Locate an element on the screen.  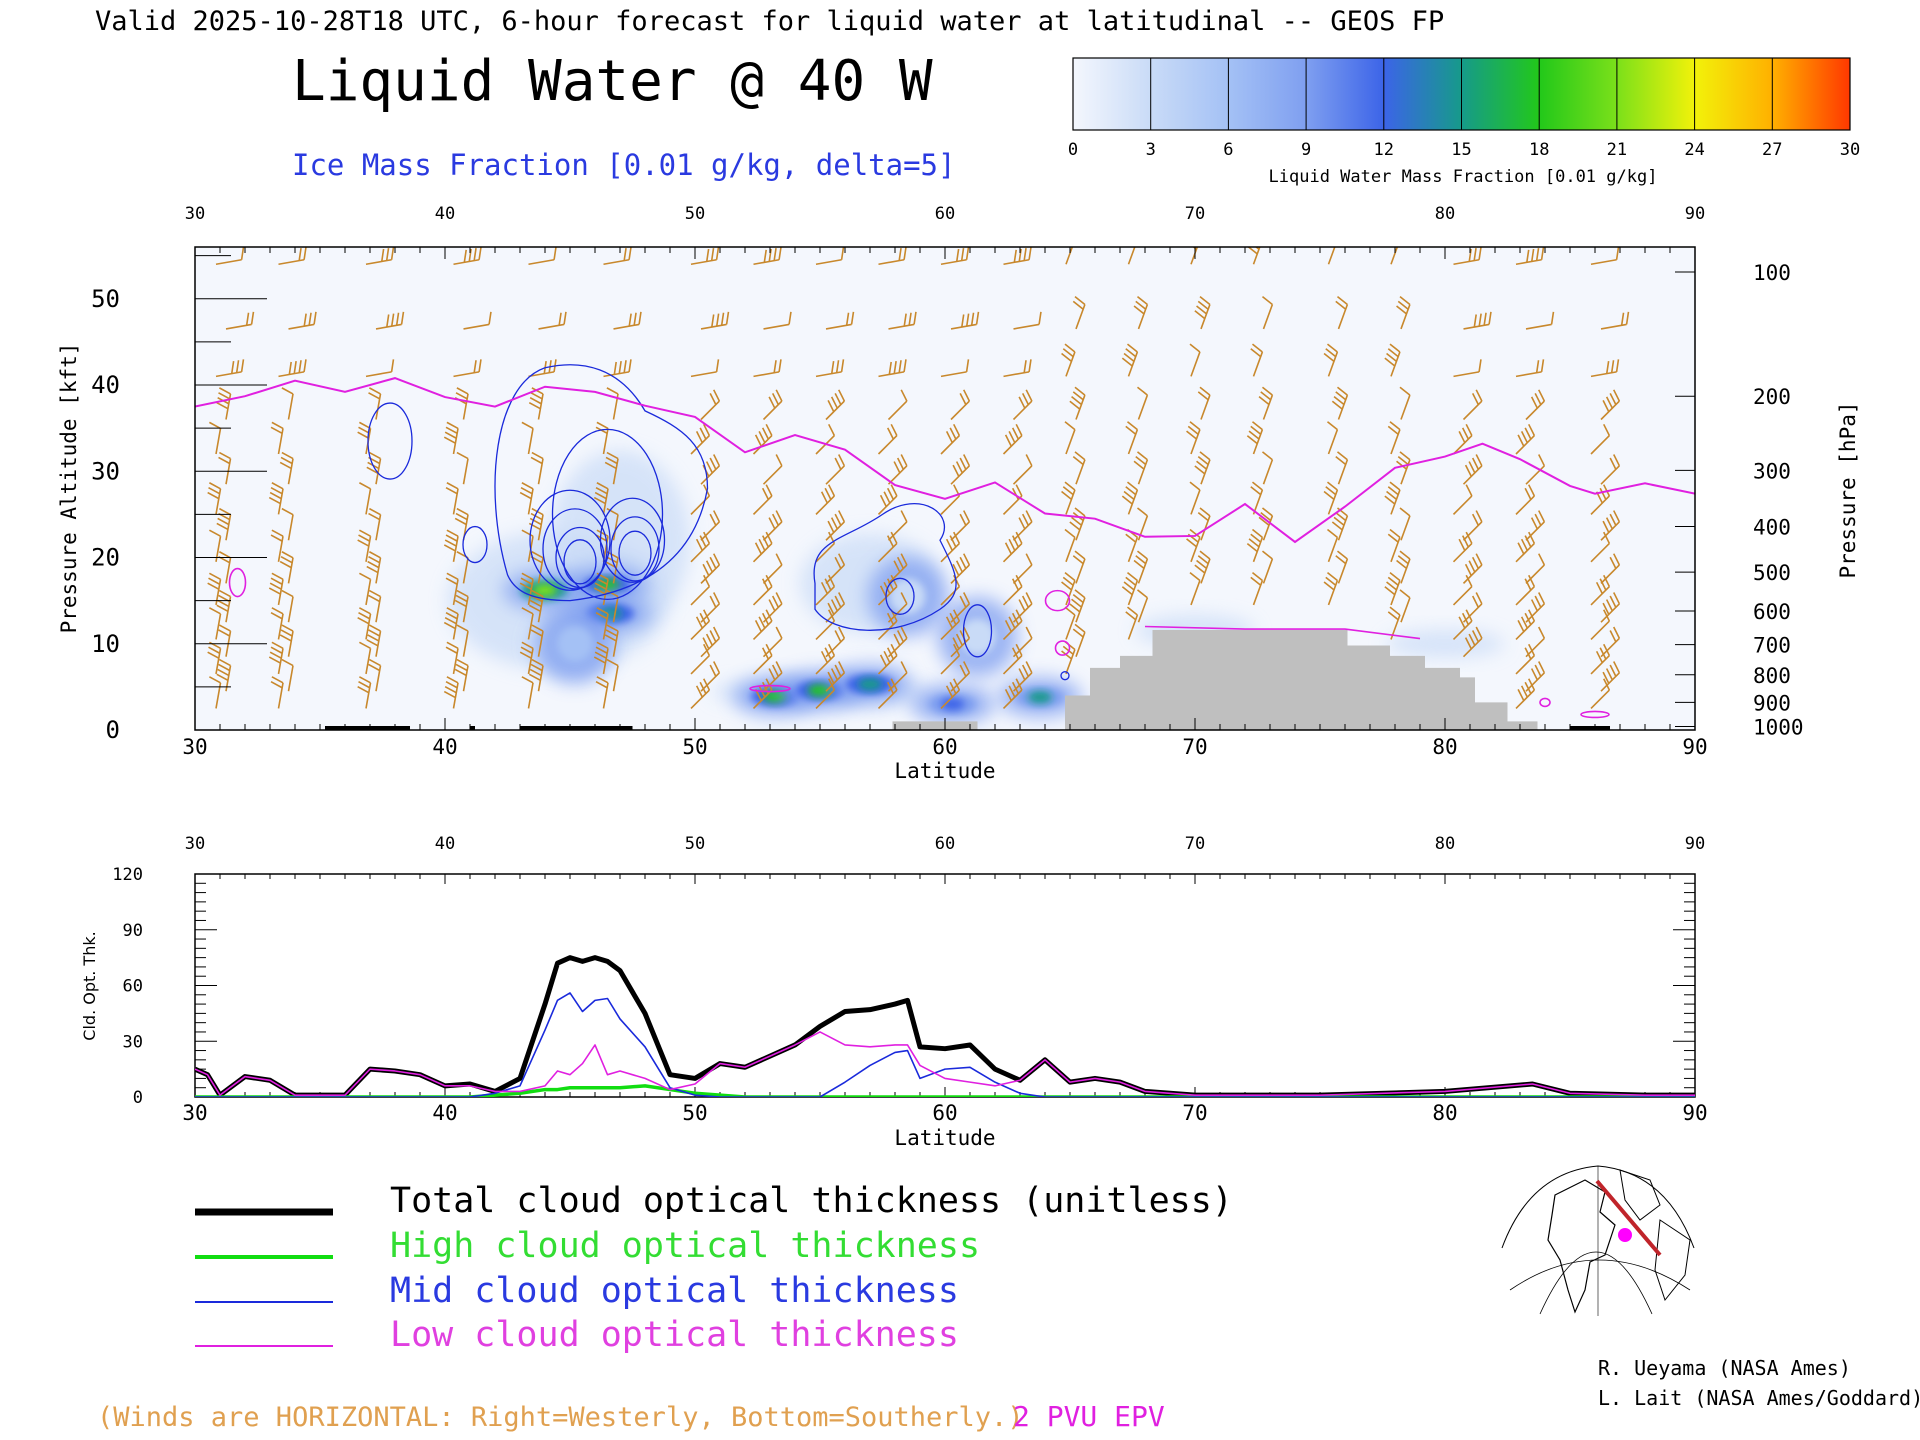
top-x-tick-label: 90 is located at coordinates (1694, 747).